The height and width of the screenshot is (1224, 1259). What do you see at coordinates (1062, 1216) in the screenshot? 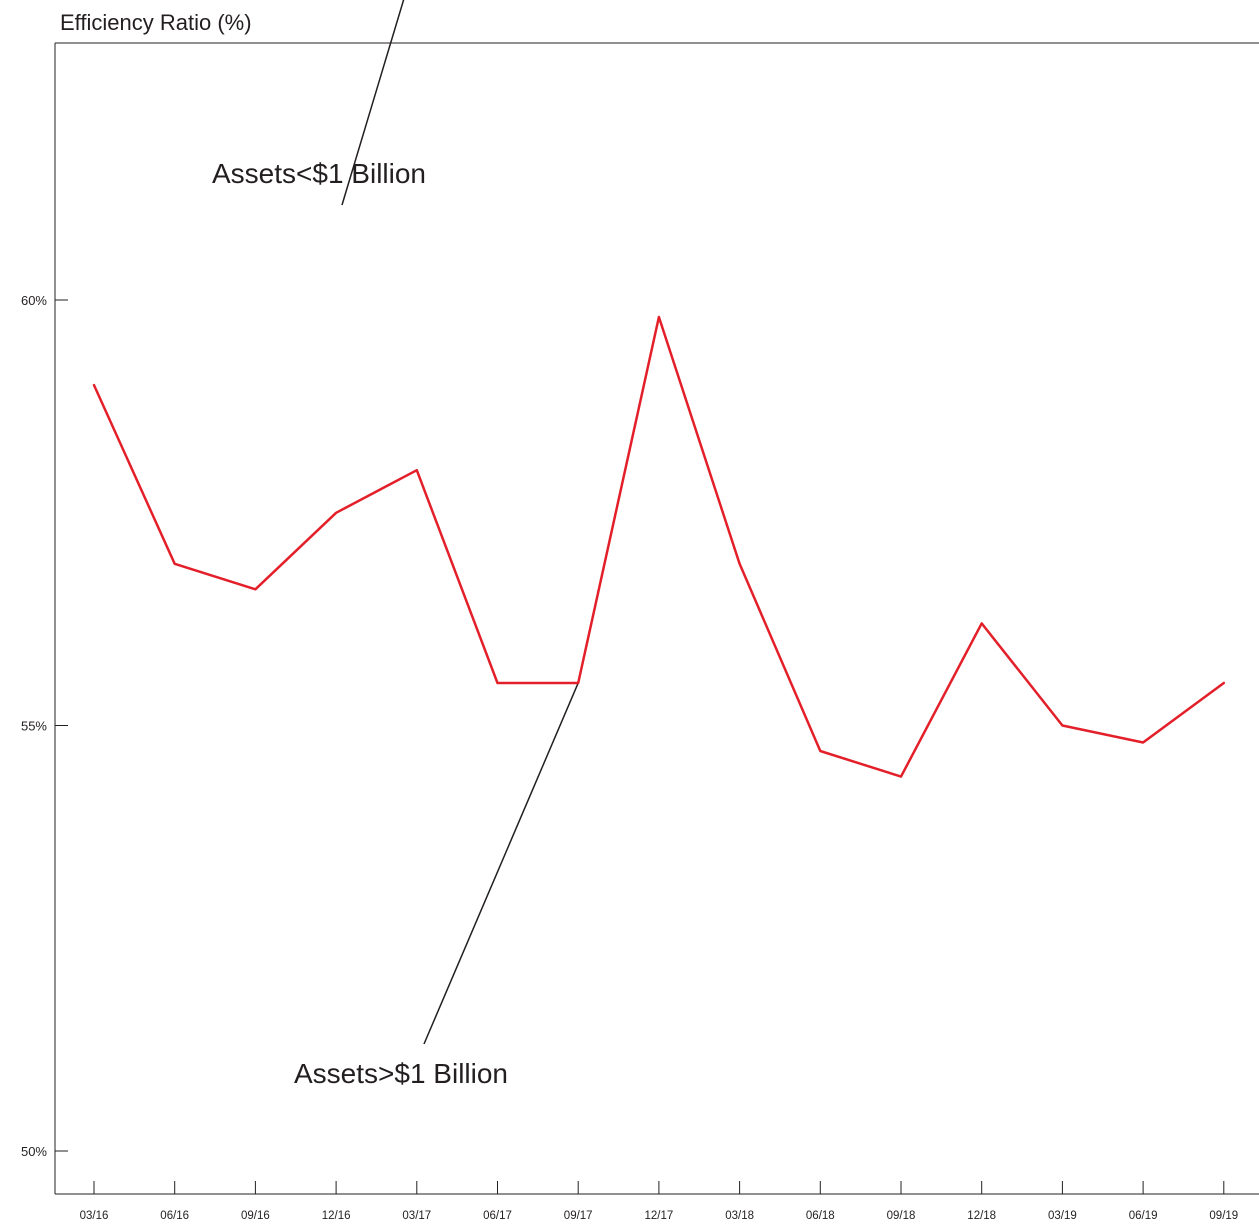
I see `x-tick-label: 03/19` at bounding box center [1062, 1216].